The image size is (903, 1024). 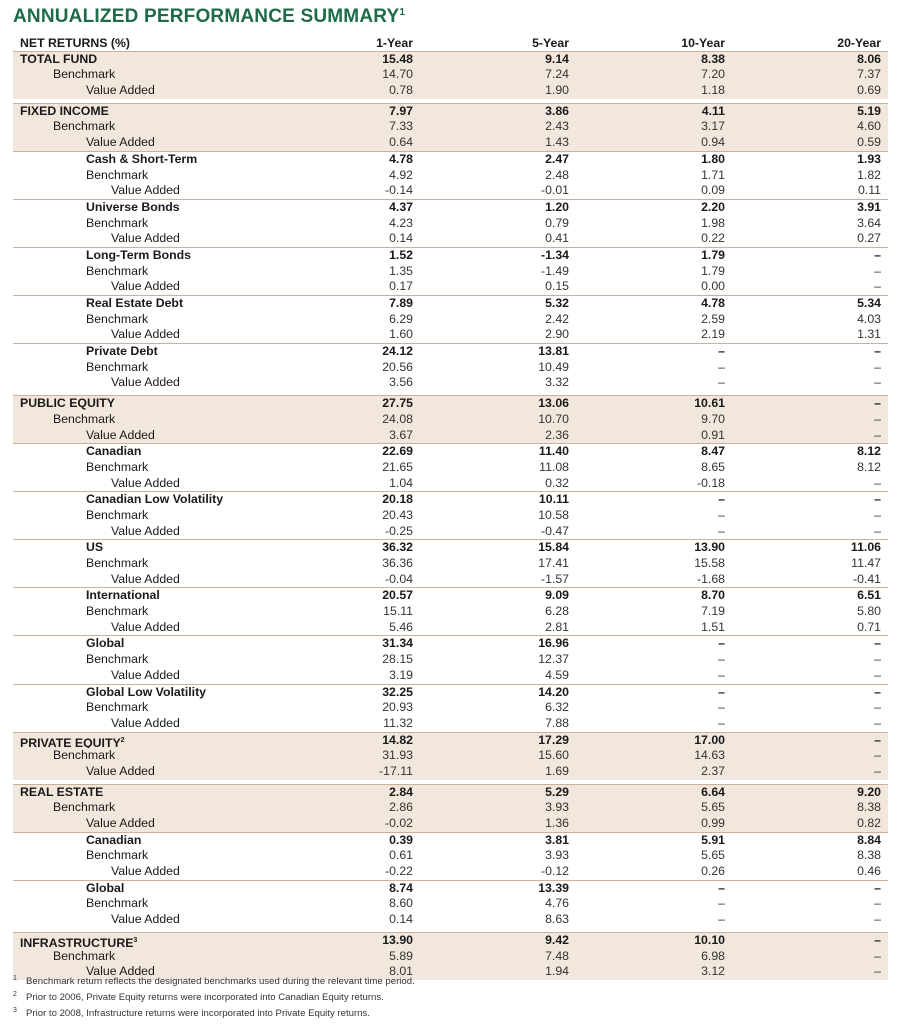 I want to click on value-10-year: 14.63, so click(x=709, y=755).